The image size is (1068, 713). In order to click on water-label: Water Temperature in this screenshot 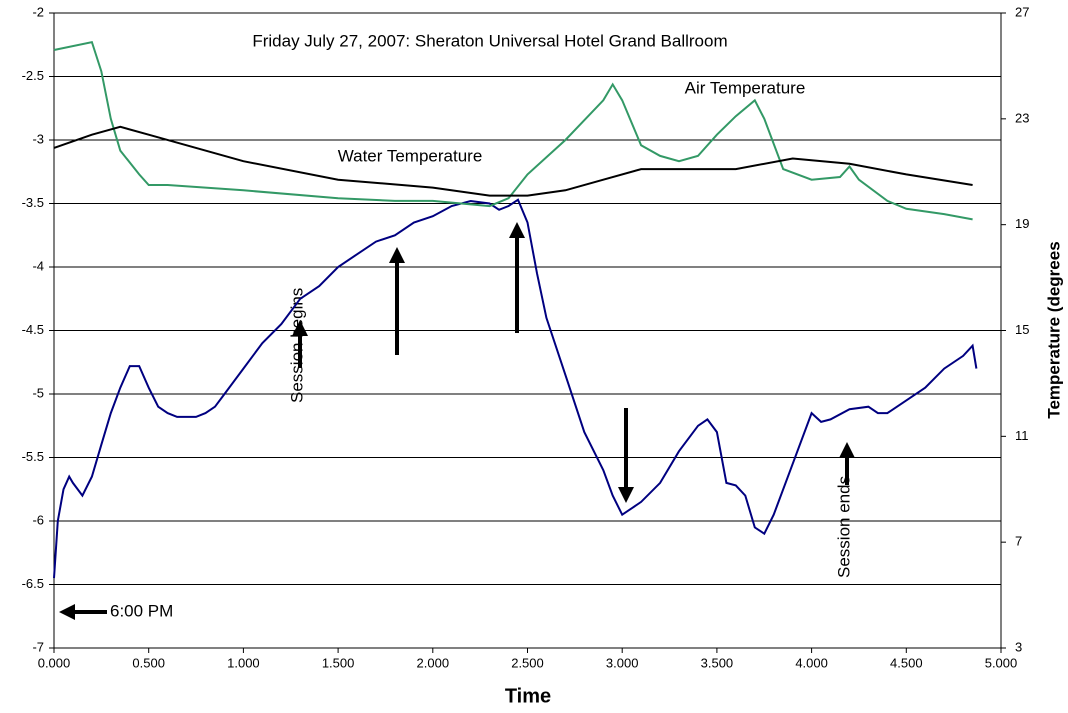, I will do `click(410, 155)`.